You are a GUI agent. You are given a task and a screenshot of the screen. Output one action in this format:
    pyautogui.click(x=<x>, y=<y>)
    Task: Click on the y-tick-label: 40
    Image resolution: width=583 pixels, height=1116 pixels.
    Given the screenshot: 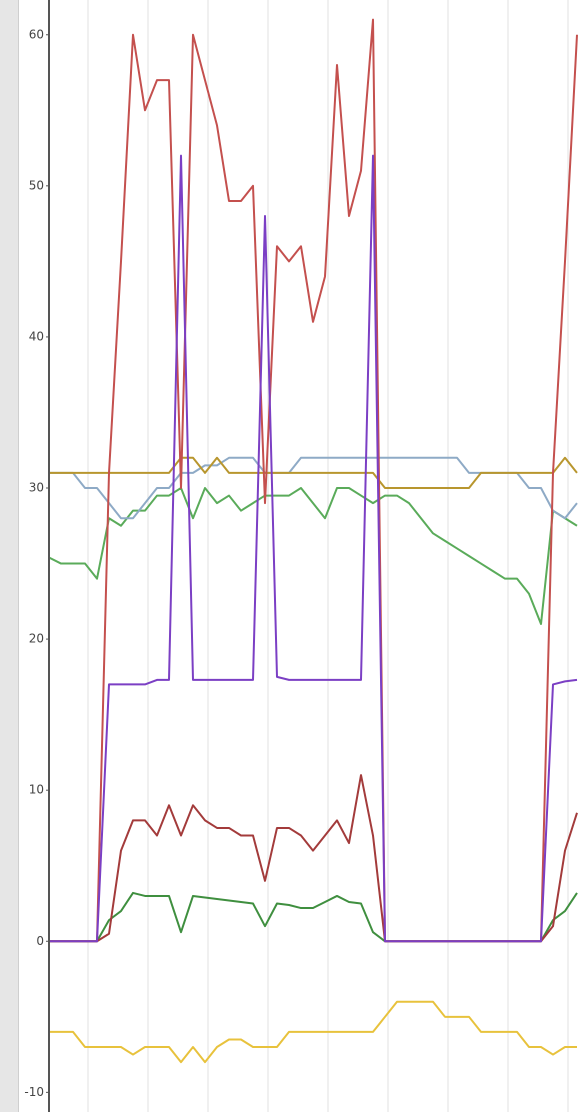 What is the action you would take?
    pyautogui.click(x=36, y=336)
    